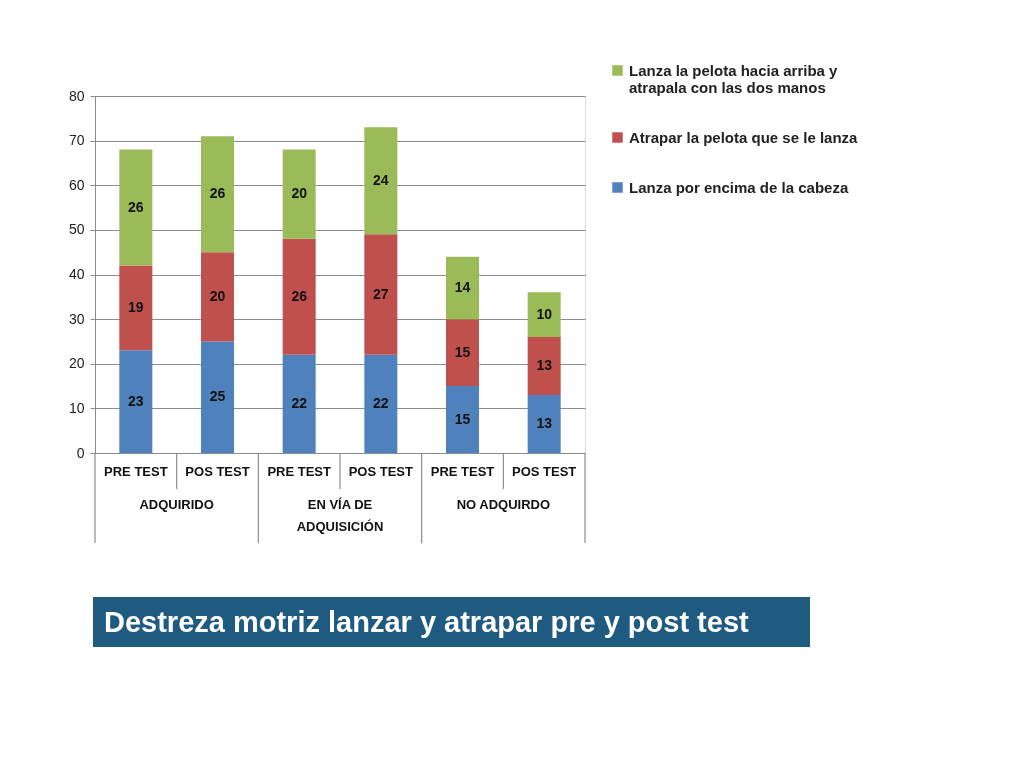 This screenshot has height=768, width=1024. What do you see at coordinates (381, 293) in the screenshot?
I see `data-label: 27` at bounding box center [381, 293].